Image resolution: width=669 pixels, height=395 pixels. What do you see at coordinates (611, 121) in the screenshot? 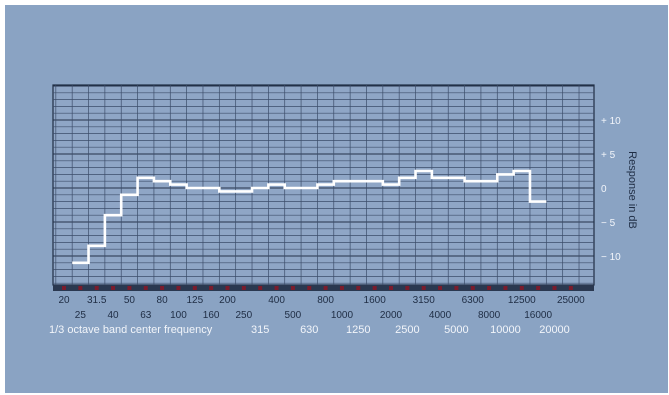
I see `y-tick-label: + 10` at bounding box center [611, 121].